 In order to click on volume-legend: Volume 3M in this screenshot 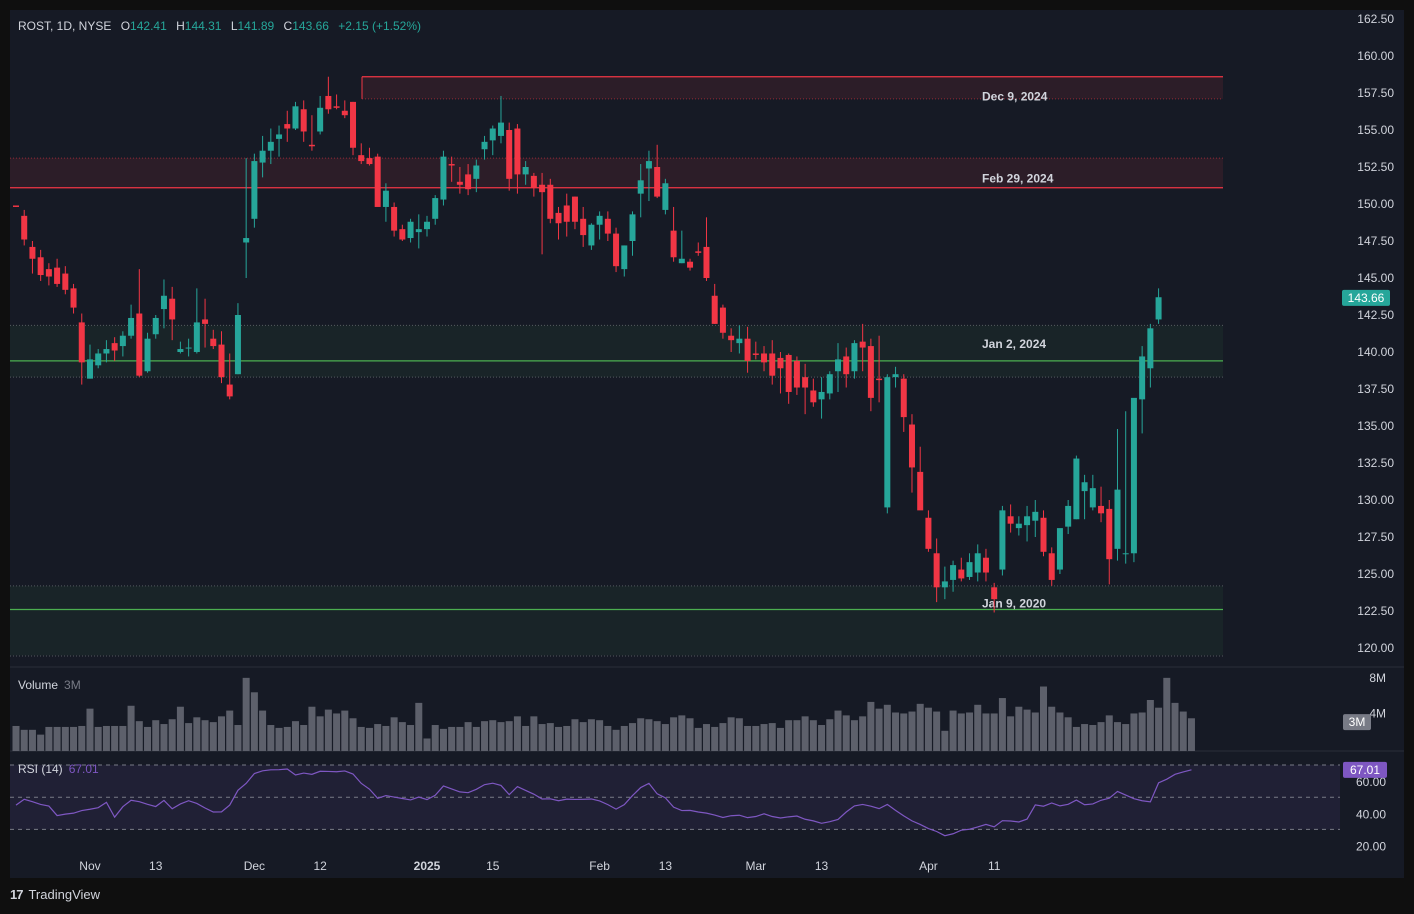, I will do `click(49, 685)`.